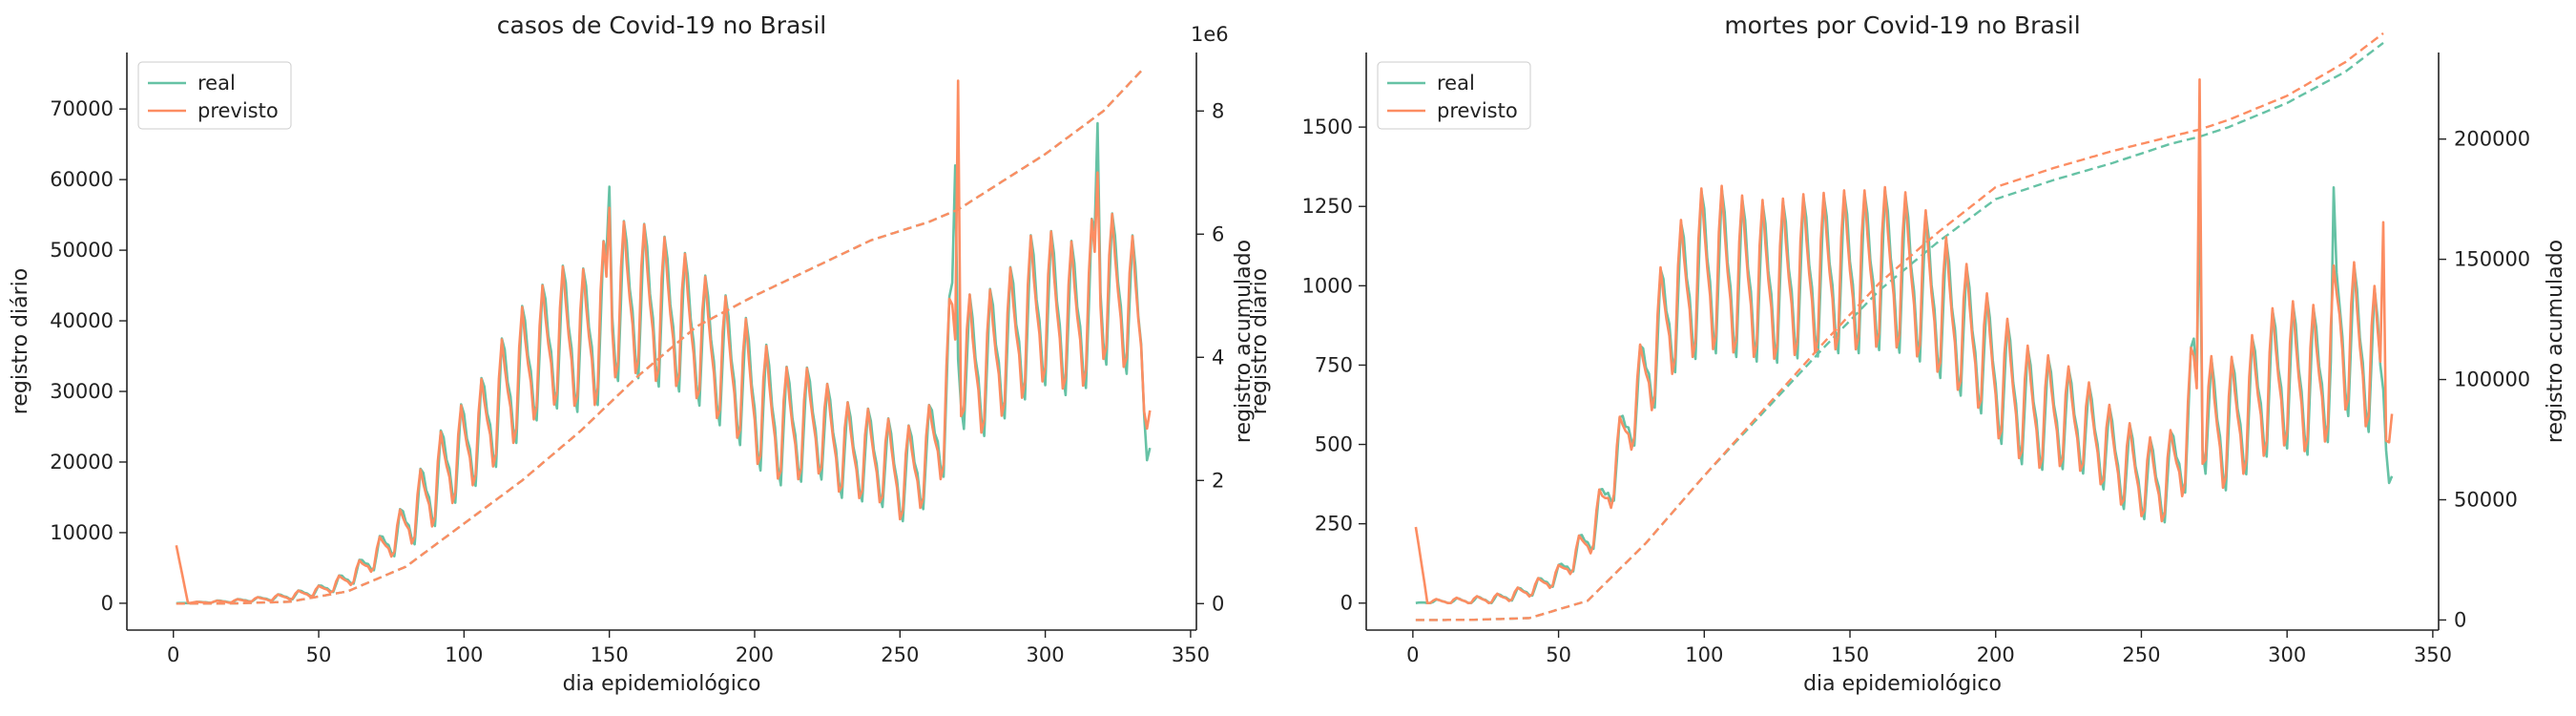 This screenshot has height=716, width=2576. Describe the element at coordinates (82, 320) in the screenshot. I see `y-tick-label: 40000` at that location.